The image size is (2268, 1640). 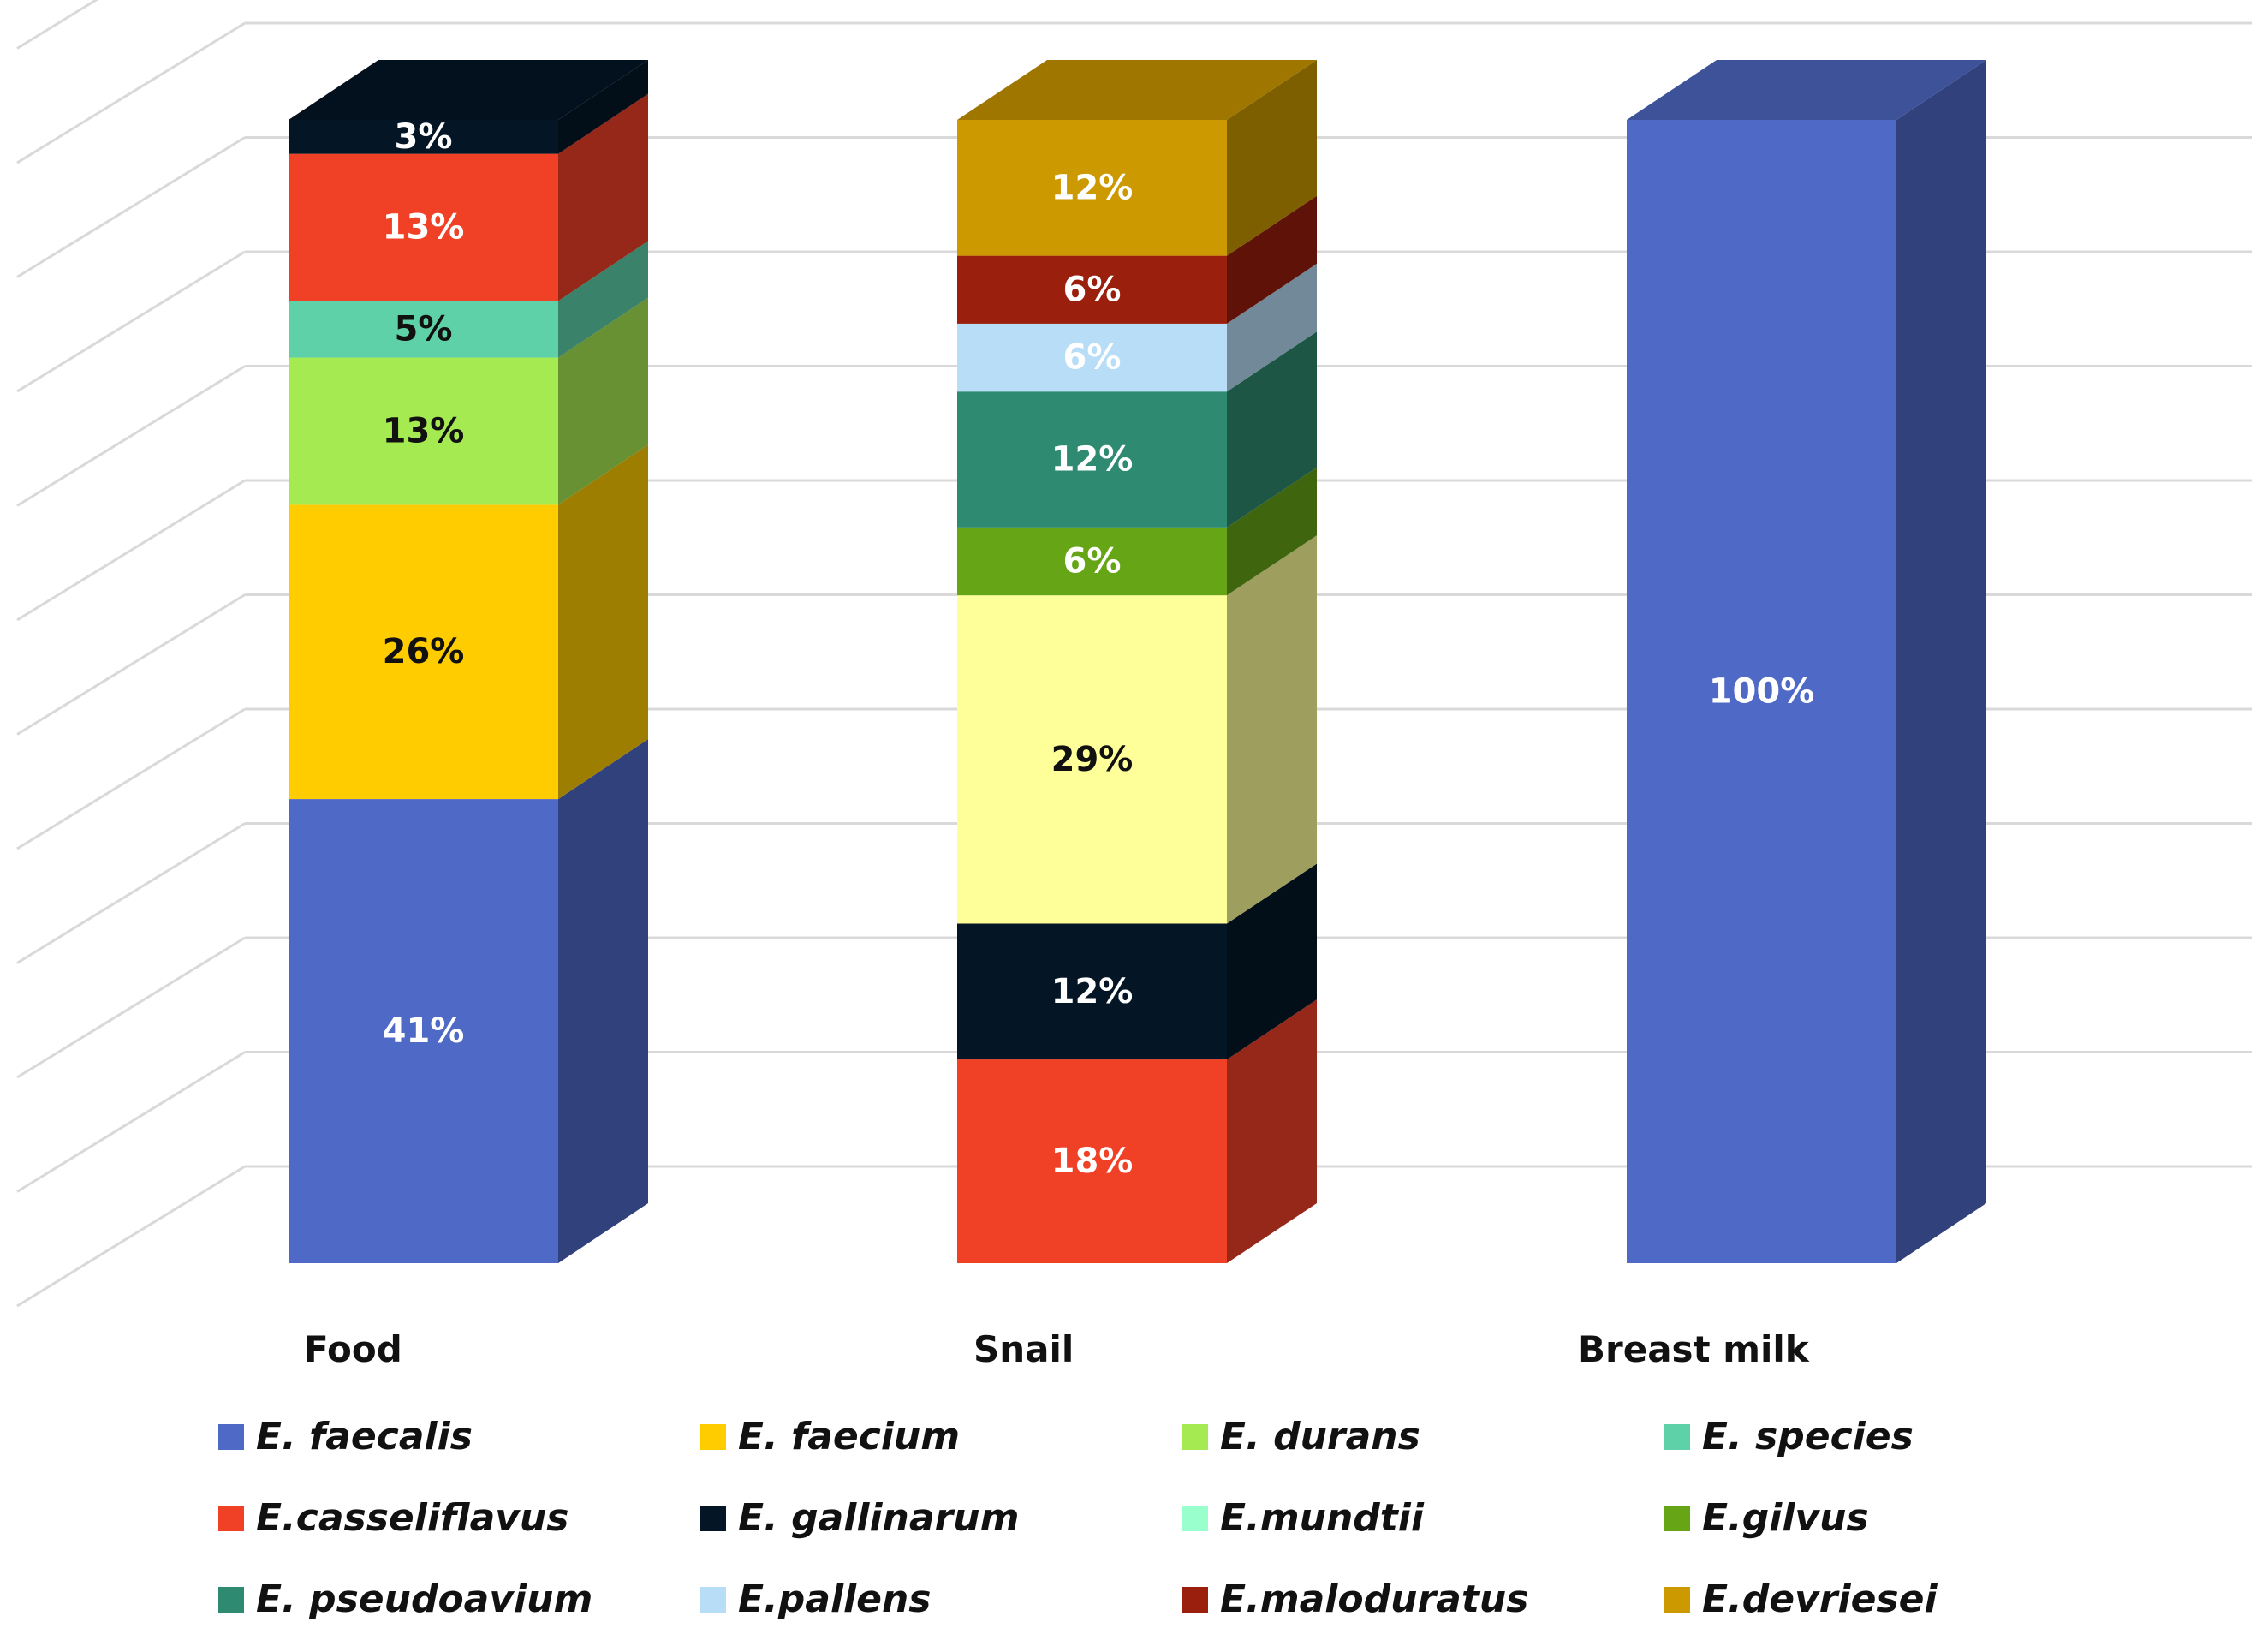 I want to click on legend-label: E.pallens, so click(x=835, y=1599).